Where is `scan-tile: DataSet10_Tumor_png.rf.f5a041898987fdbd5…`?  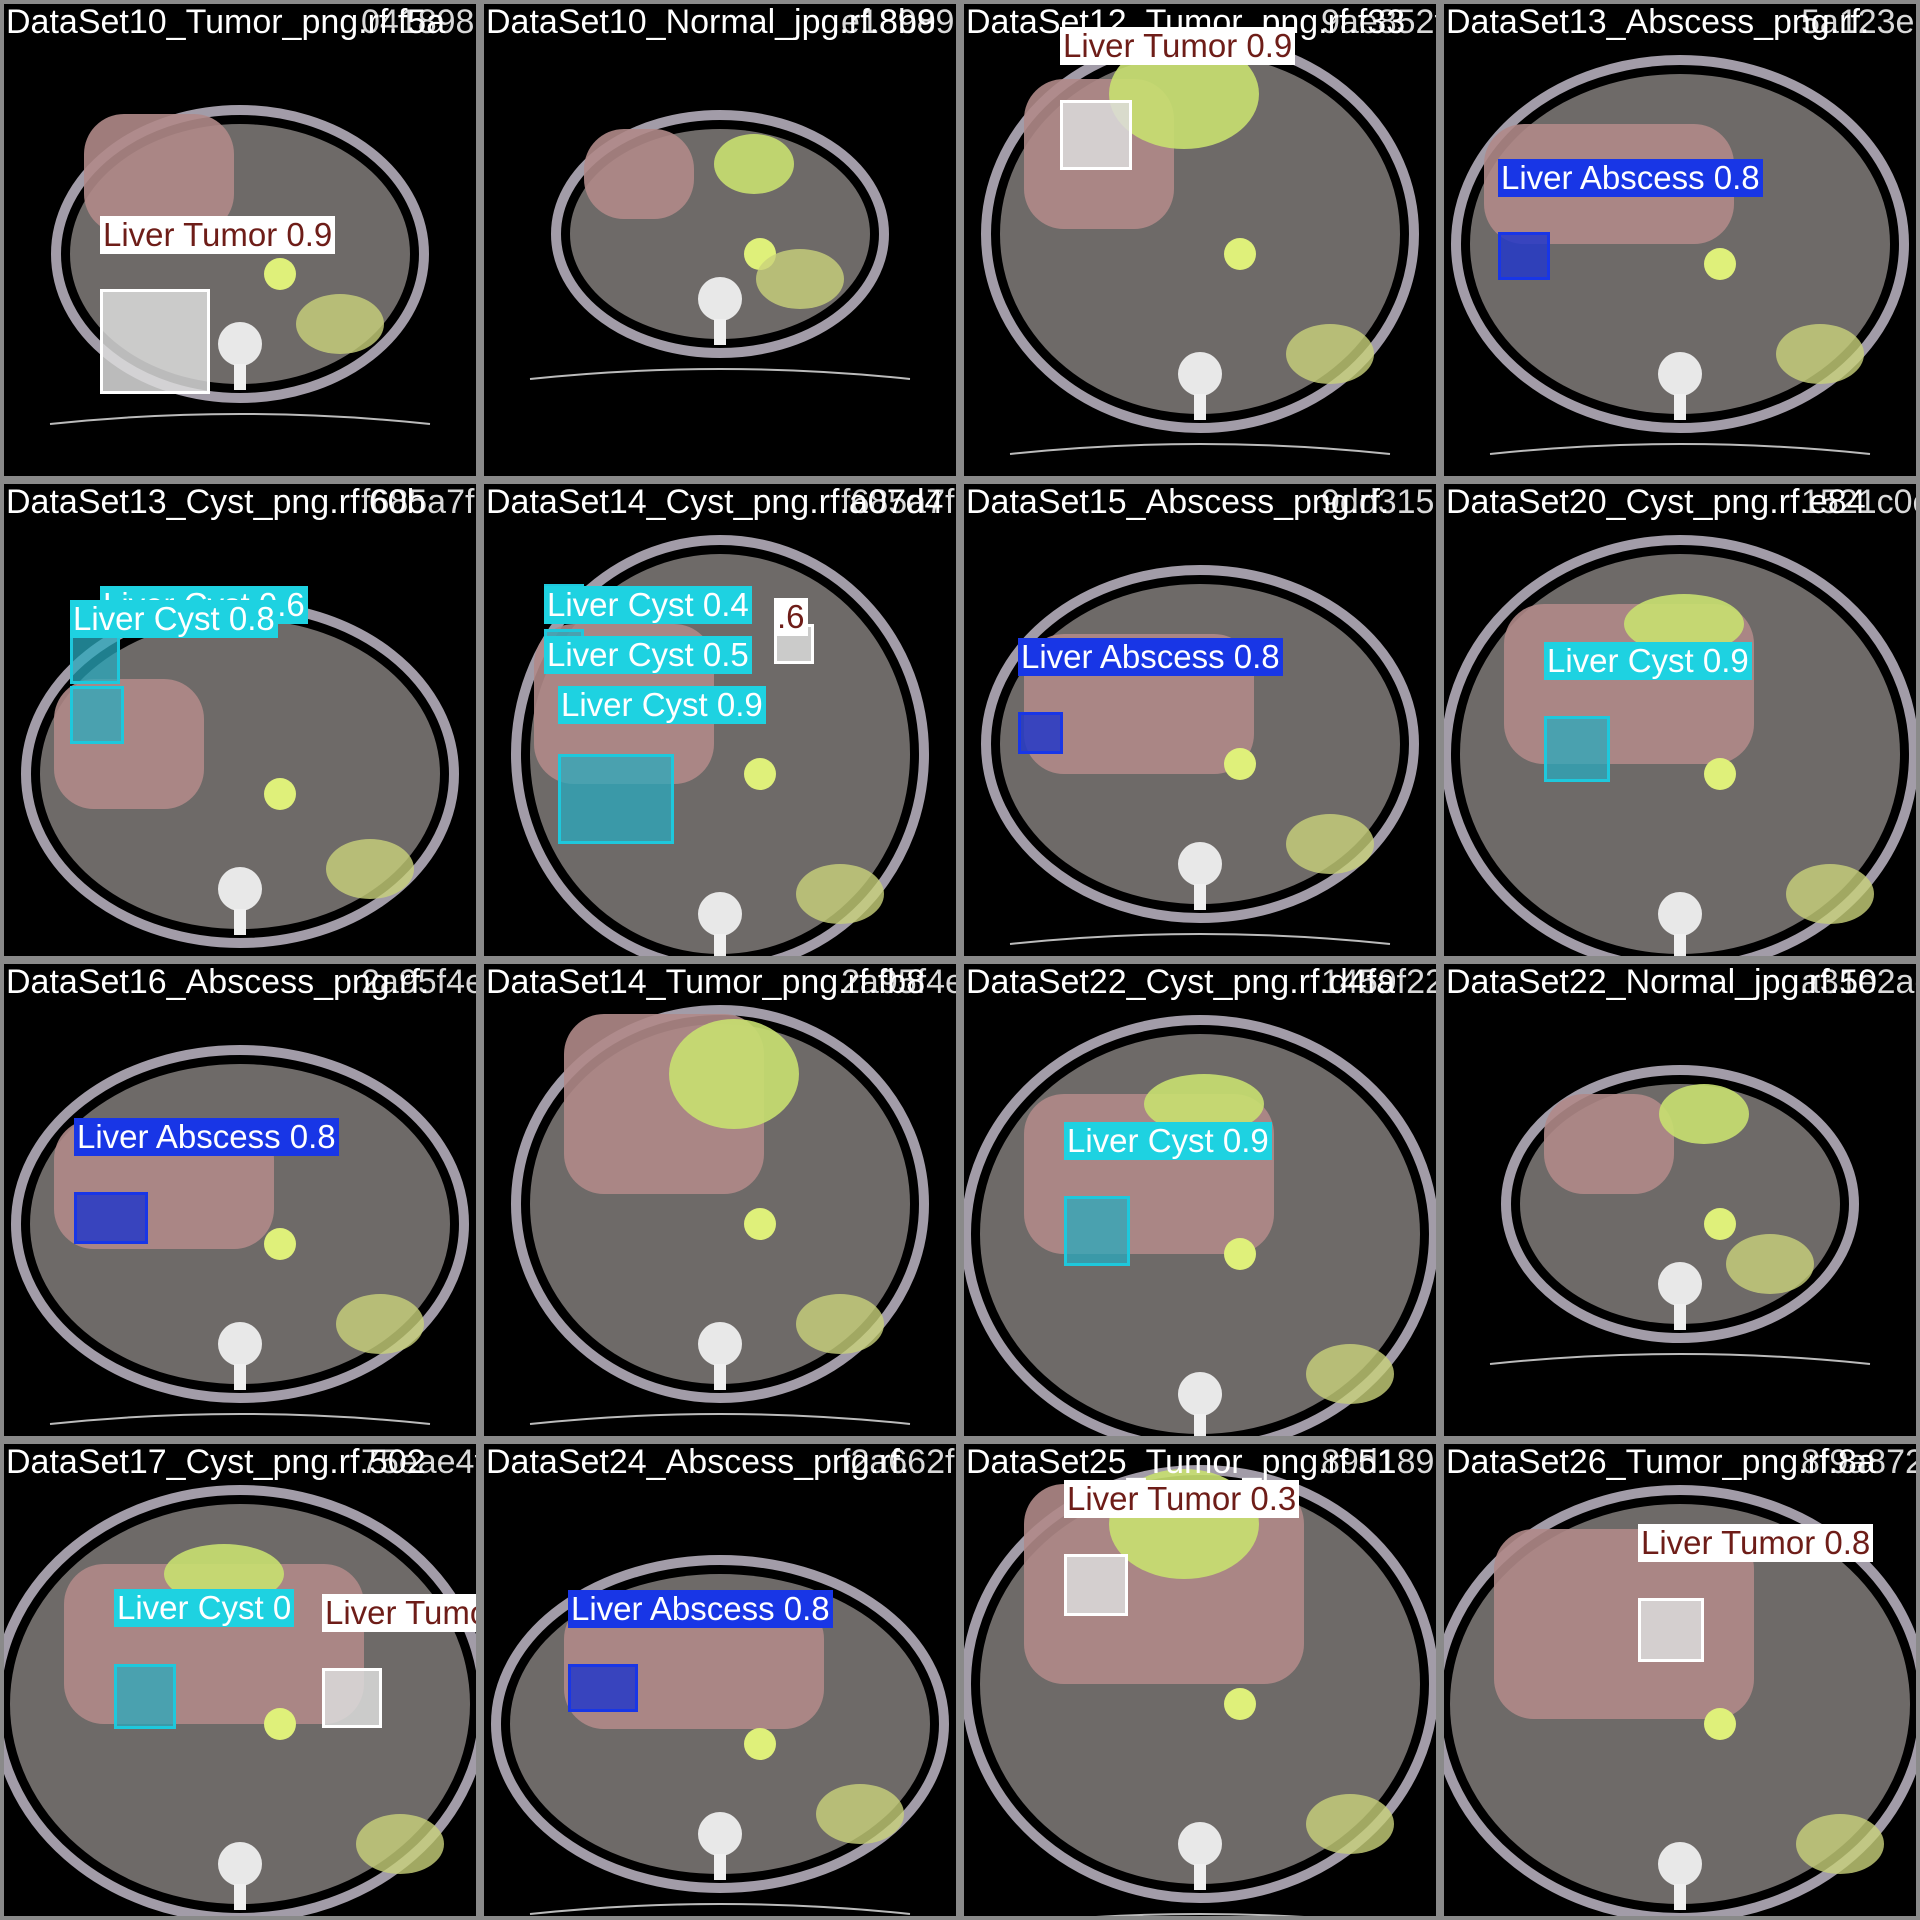 scan-tile: DataSet10_Tumor_png.rf.f5a041898987fdbd5… is located at coordinates (240, 240).